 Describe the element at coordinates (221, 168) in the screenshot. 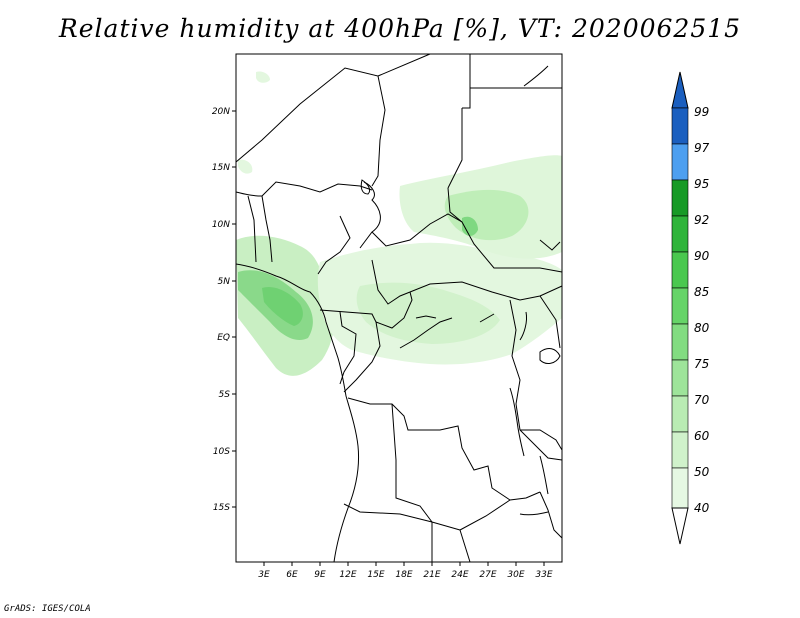

I see `lat-label: 15N` at that location.